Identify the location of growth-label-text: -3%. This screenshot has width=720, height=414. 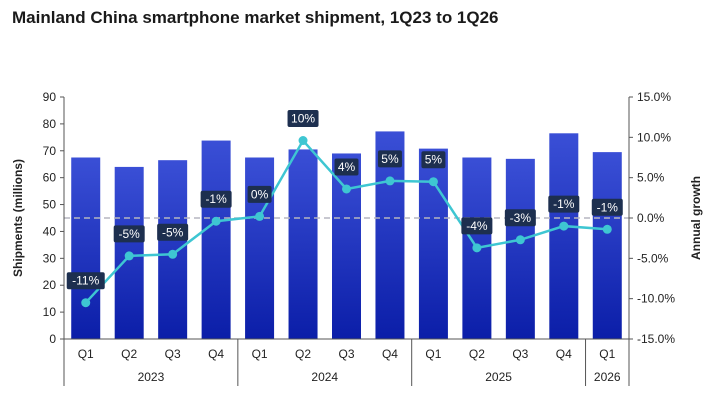
(521, 218).